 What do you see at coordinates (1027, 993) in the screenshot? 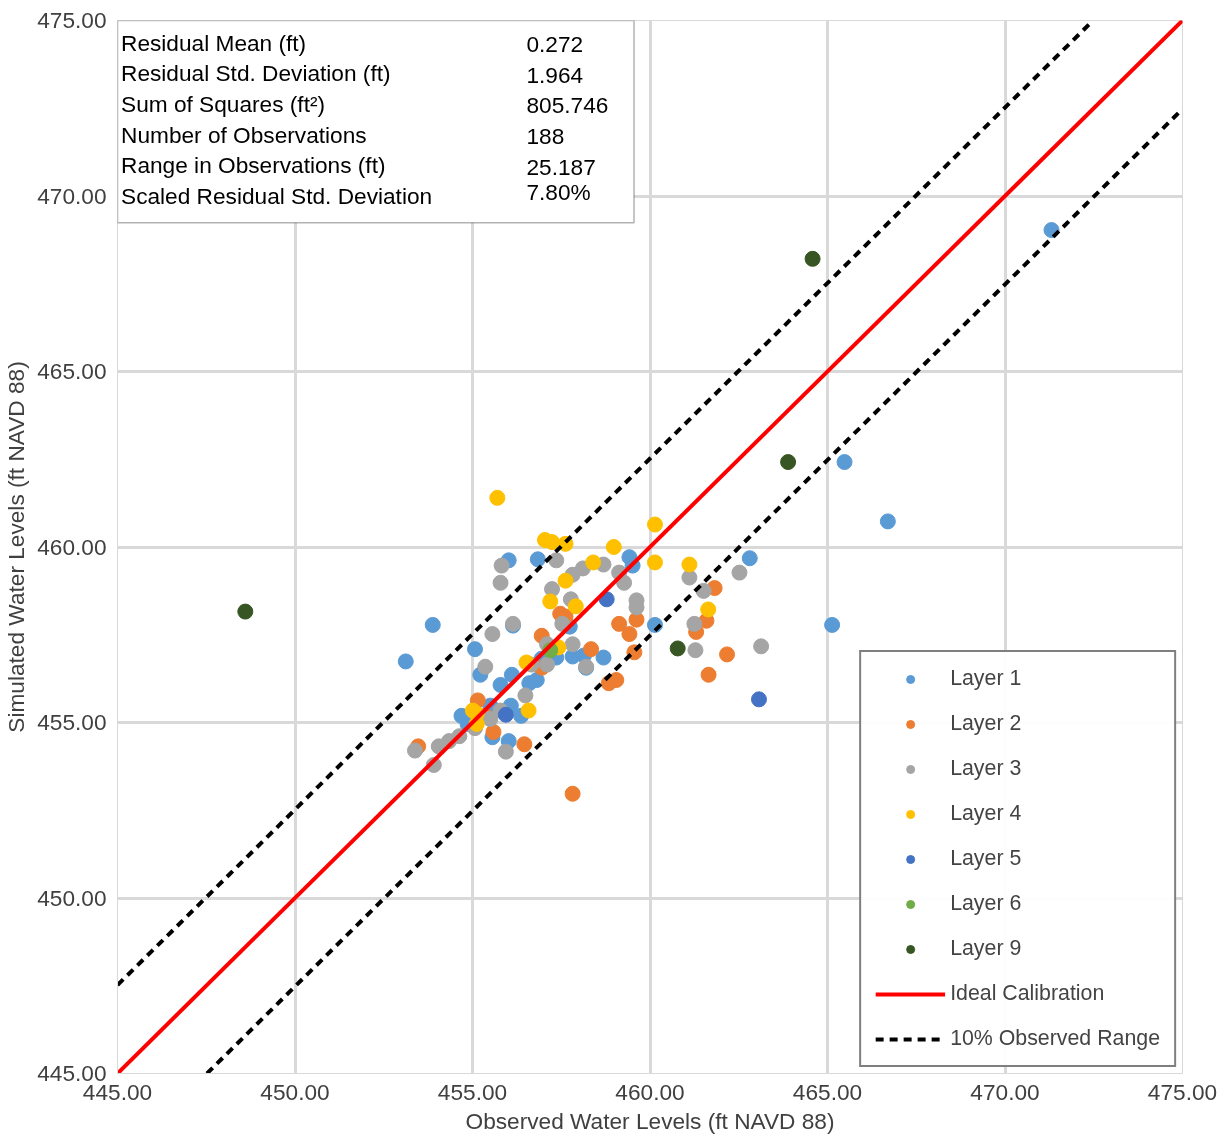
I see `legend-label: Ideal Calibration` at bounding box center [1027, 993].